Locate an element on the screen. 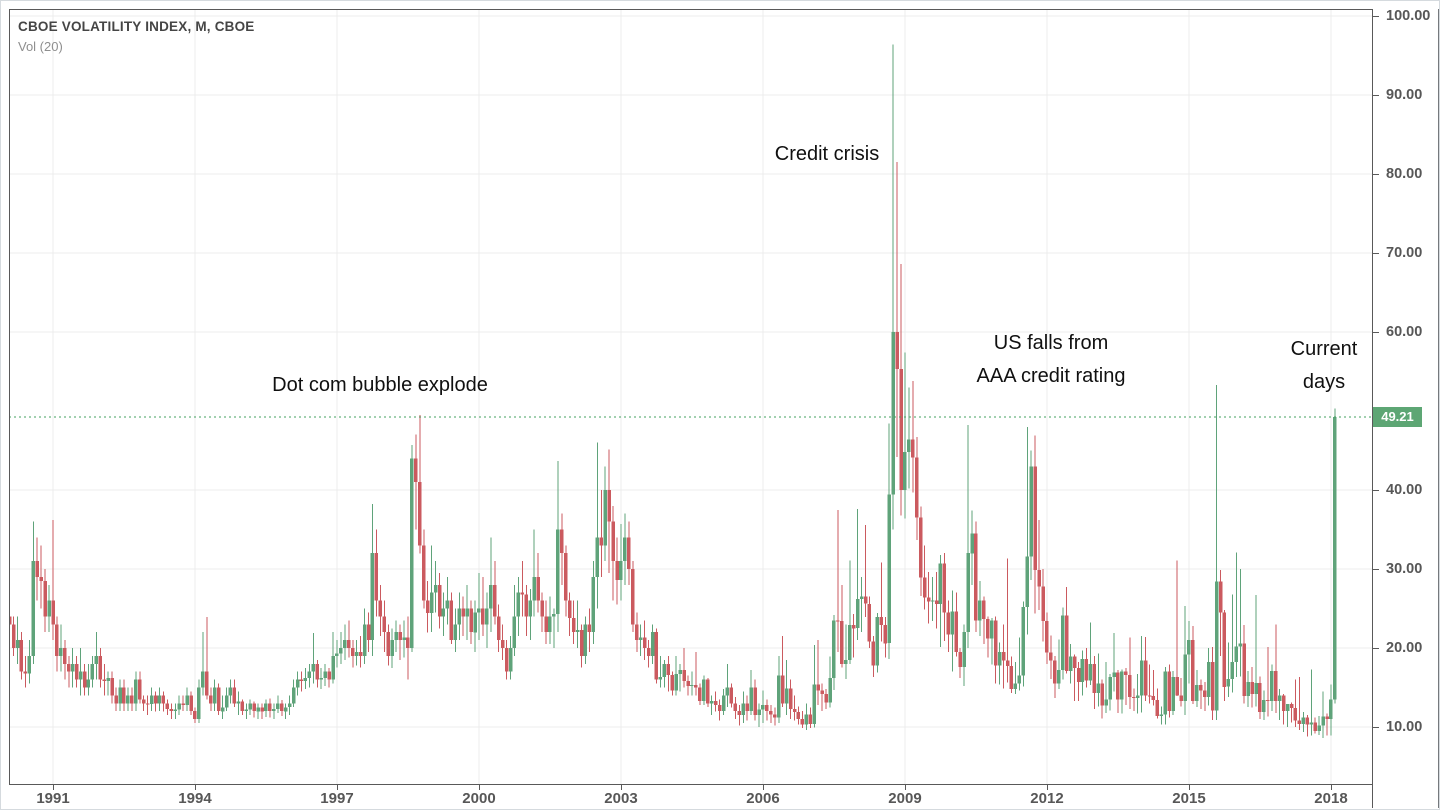 This screenshot has width=1440, height=810. last-price-value: 49.21 is located at coordinates (1397, 417).